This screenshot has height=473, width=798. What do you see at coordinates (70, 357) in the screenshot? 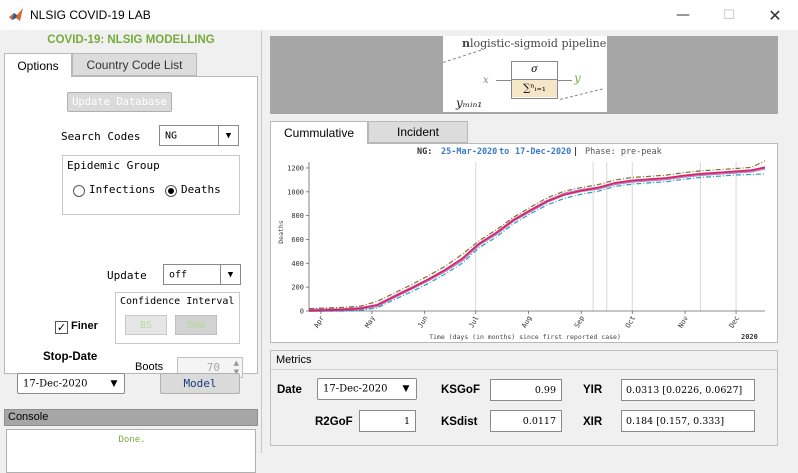
I see `stop-date-label: Stop-Date` at bounding box center [70, 357].